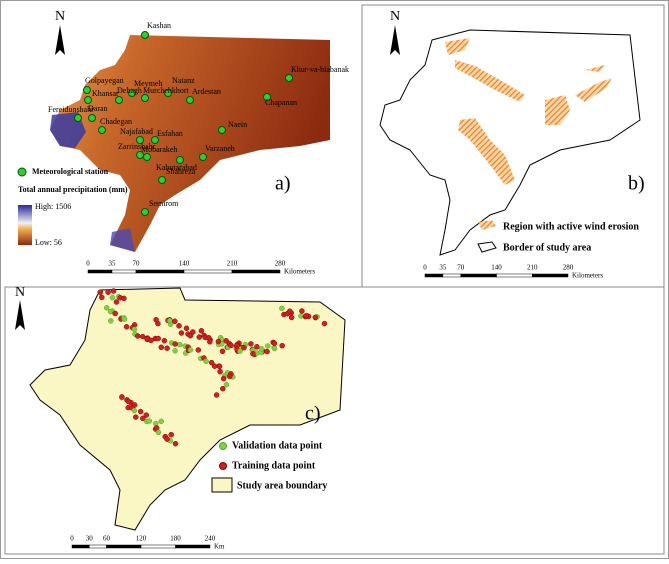 This screenshot has height=564, width=669. I want to click on station-name: Dehagh, so click(129, 90).